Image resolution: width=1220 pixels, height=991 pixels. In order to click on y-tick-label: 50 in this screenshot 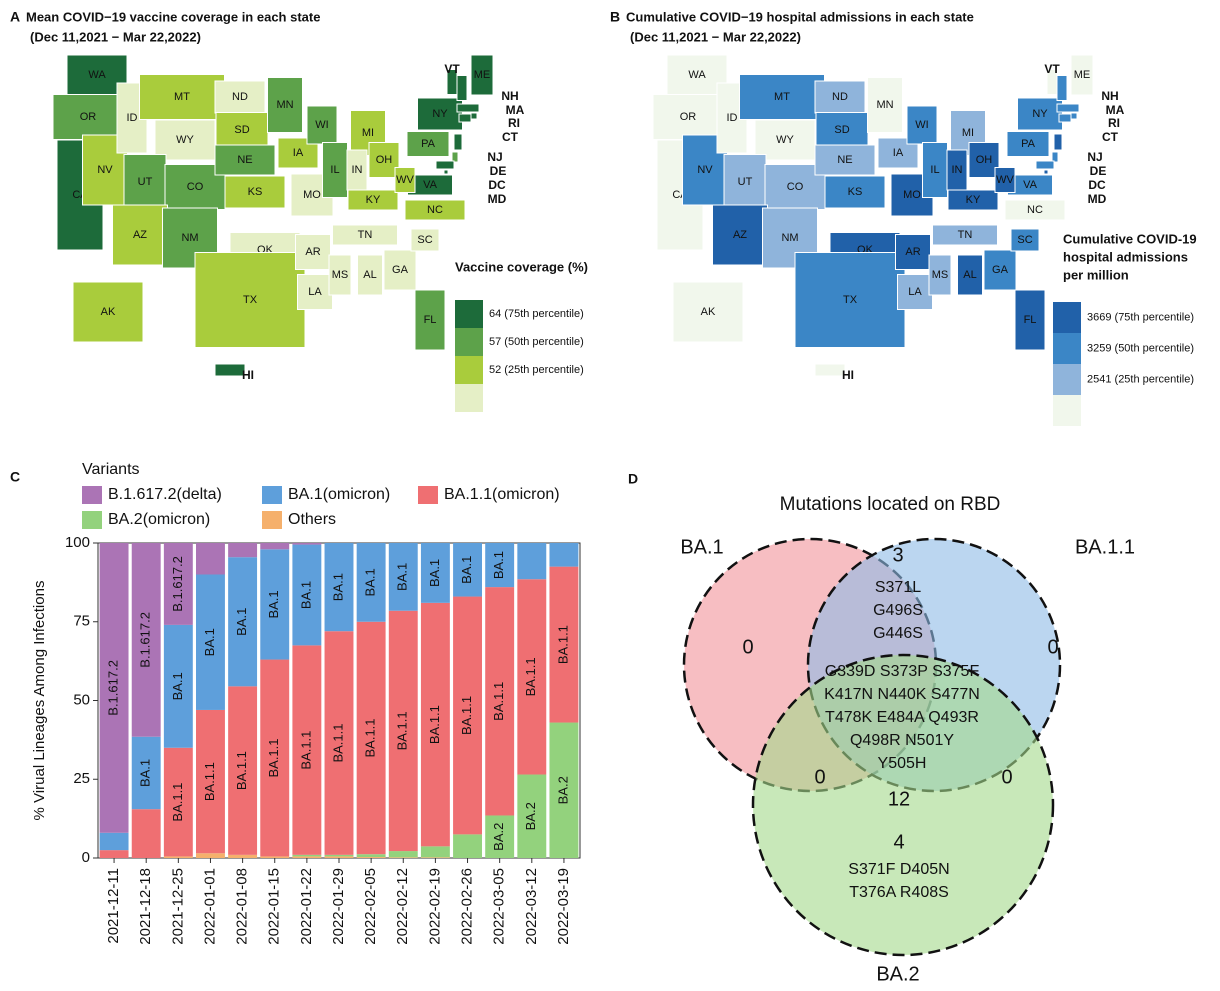, I will do `click(81, 699)`.